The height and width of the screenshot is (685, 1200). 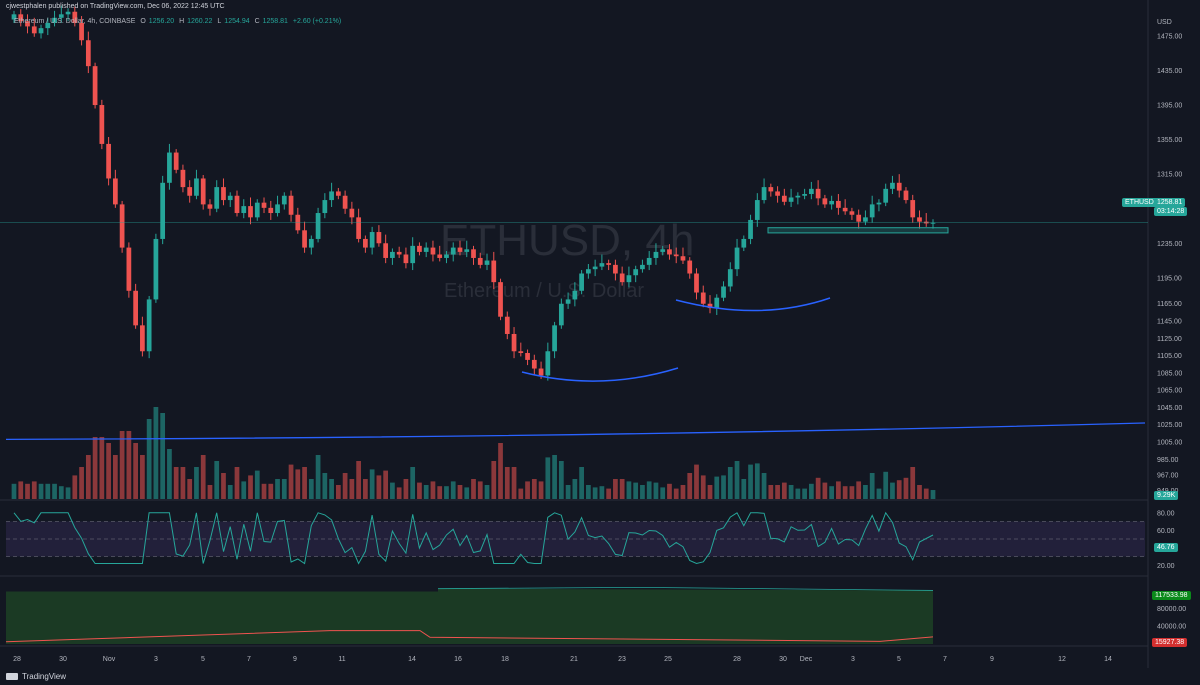 What do you see at coordinates (469, 636) in the screenshot?
I see `obv-red-line` at bounding box center [469, 636].